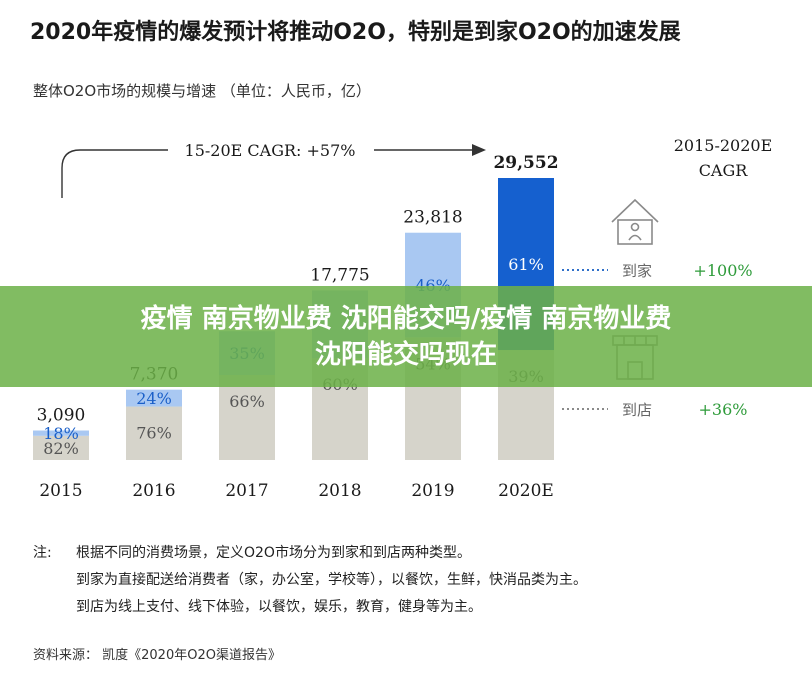 This screenshot has width=812, height=675. Describe the element at coordinates (637, 271) in the screenshot. I see `cagr-row-home-label: 到家` at that location.